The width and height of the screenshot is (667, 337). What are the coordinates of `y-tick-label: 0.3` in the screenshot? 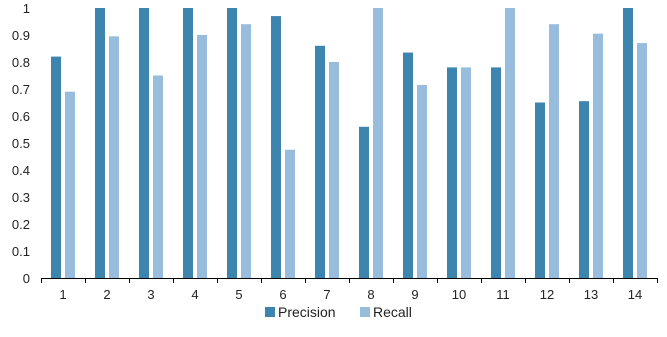 It's located at (21, 197).